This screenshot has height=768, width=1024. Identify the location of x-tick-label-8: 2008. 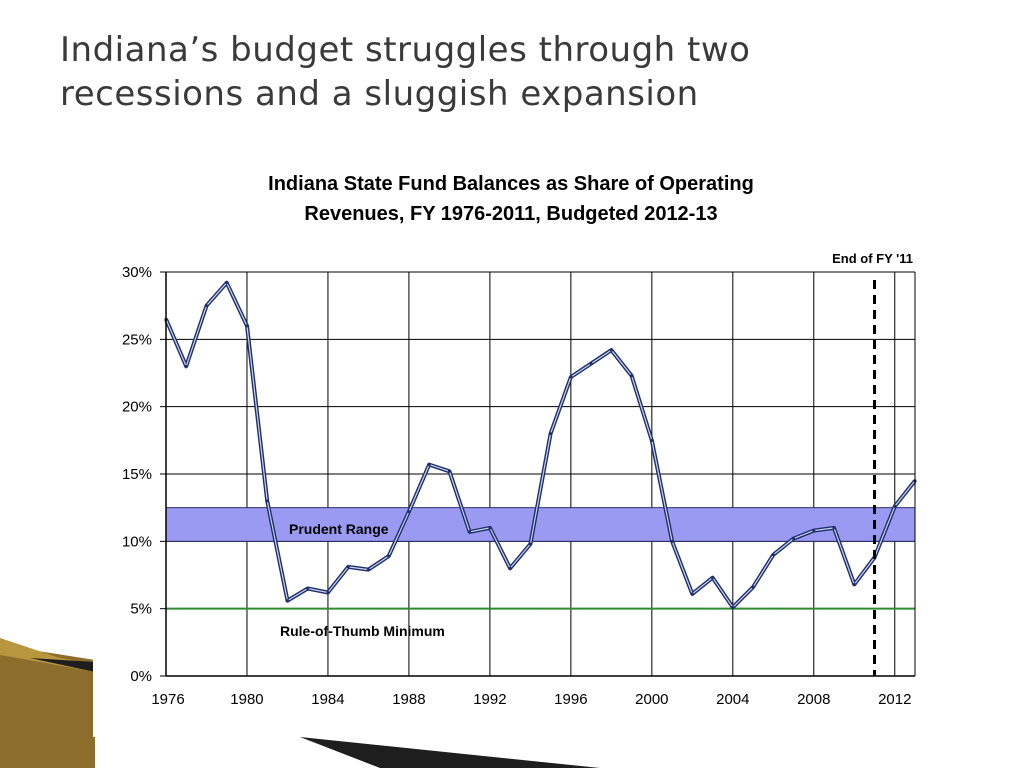
(813, 699).